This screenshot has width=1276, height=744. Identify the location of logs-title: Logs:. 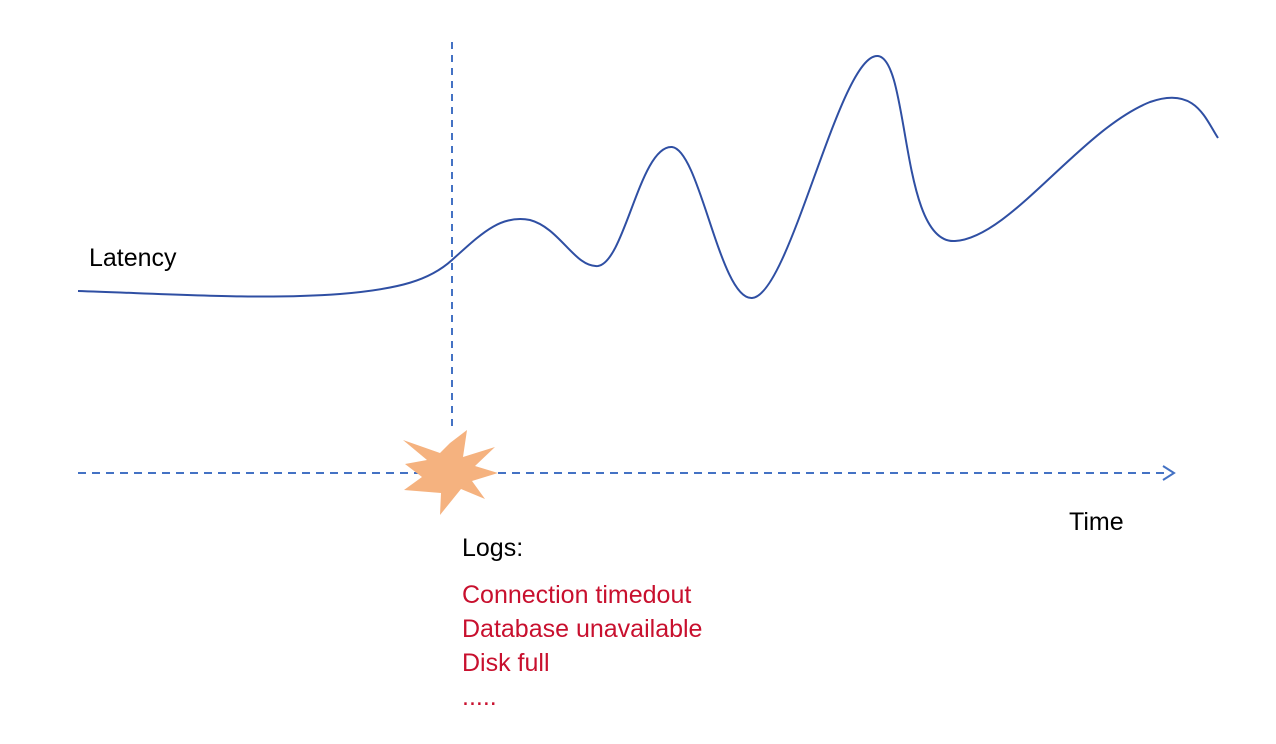
(493, 548).